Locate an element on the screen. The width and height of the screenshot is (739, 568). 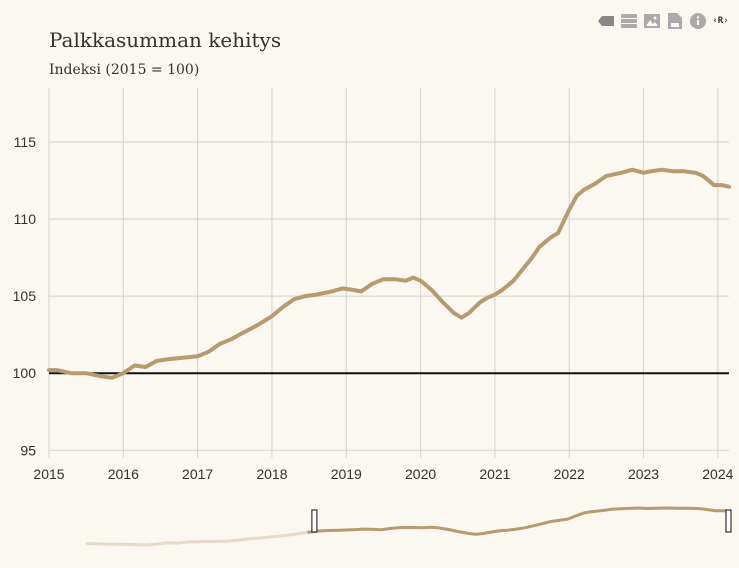
r-code-icon: ‹R› is located at coordinates (720, 20).